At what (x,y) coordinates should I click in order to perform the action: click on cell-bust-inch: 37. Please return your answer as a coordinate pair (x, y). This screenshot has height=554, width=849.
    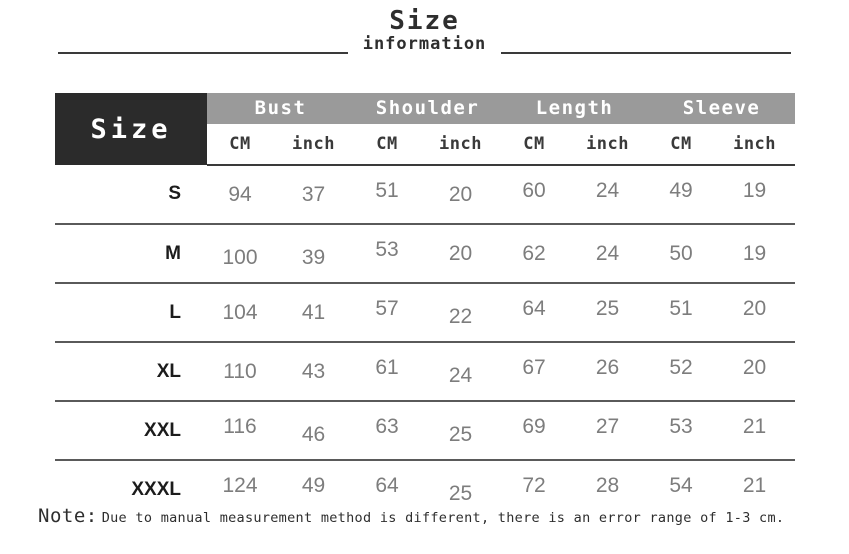
    Looking at the image, I should click on (314, 195).